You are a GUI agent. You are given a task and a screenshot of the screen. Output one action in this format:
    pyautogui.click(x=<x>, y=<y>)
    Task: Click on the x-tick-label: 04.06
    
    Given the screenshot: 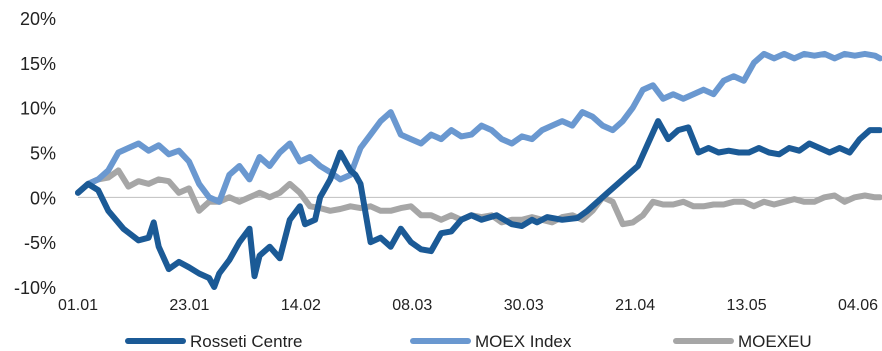 What is the action you would take?
    pyautogui.click(x=858, y=305)
    